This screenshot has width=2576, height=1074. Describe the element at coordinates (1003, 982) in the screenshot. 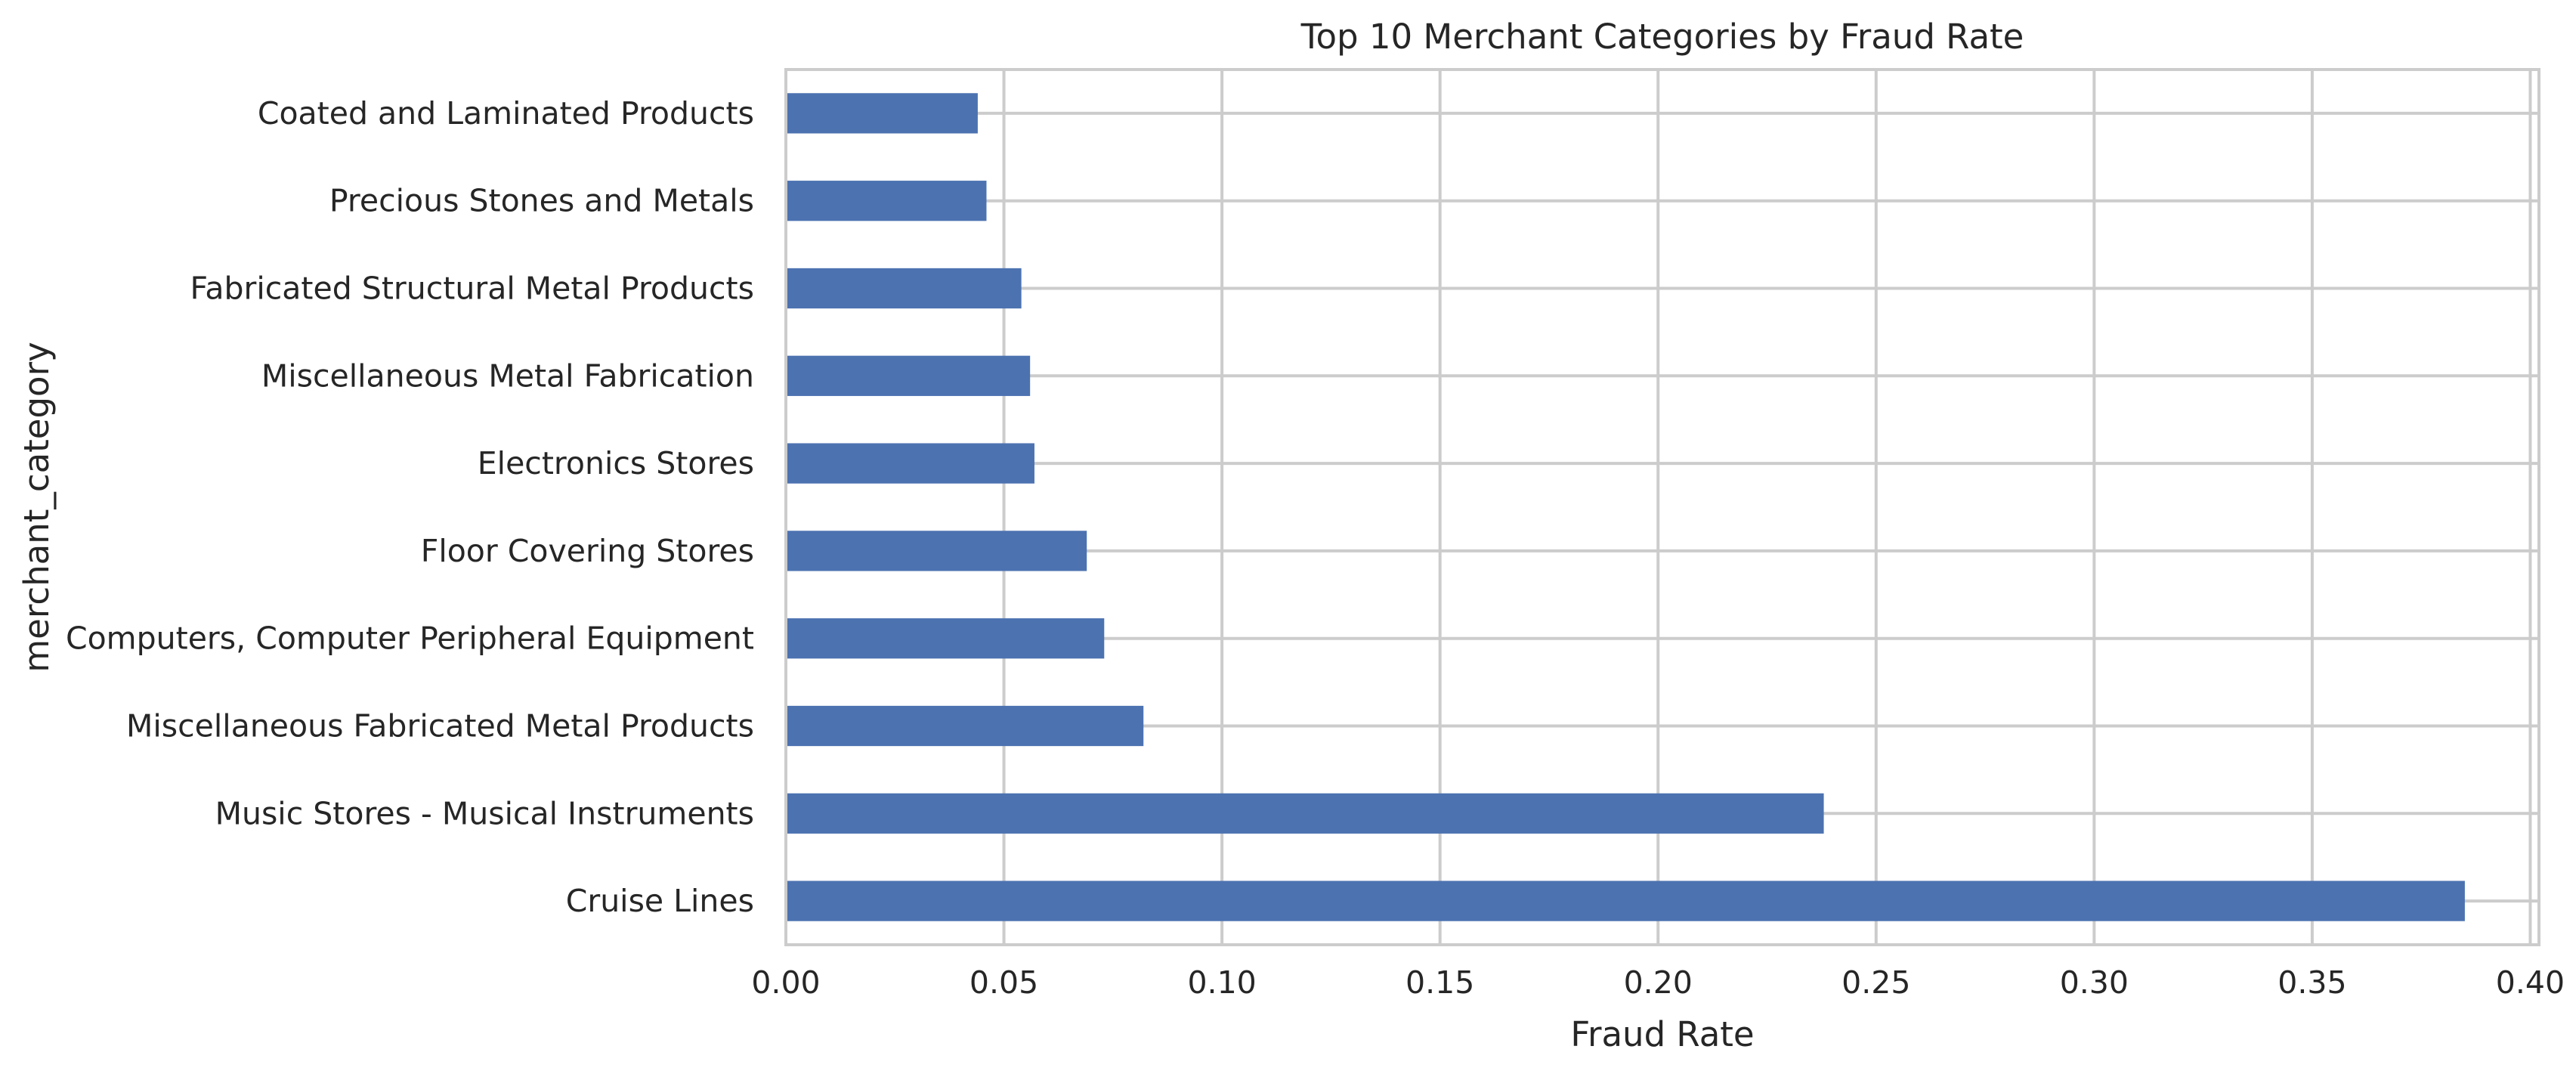

I see `x-tick-label: 0.05` at that location.